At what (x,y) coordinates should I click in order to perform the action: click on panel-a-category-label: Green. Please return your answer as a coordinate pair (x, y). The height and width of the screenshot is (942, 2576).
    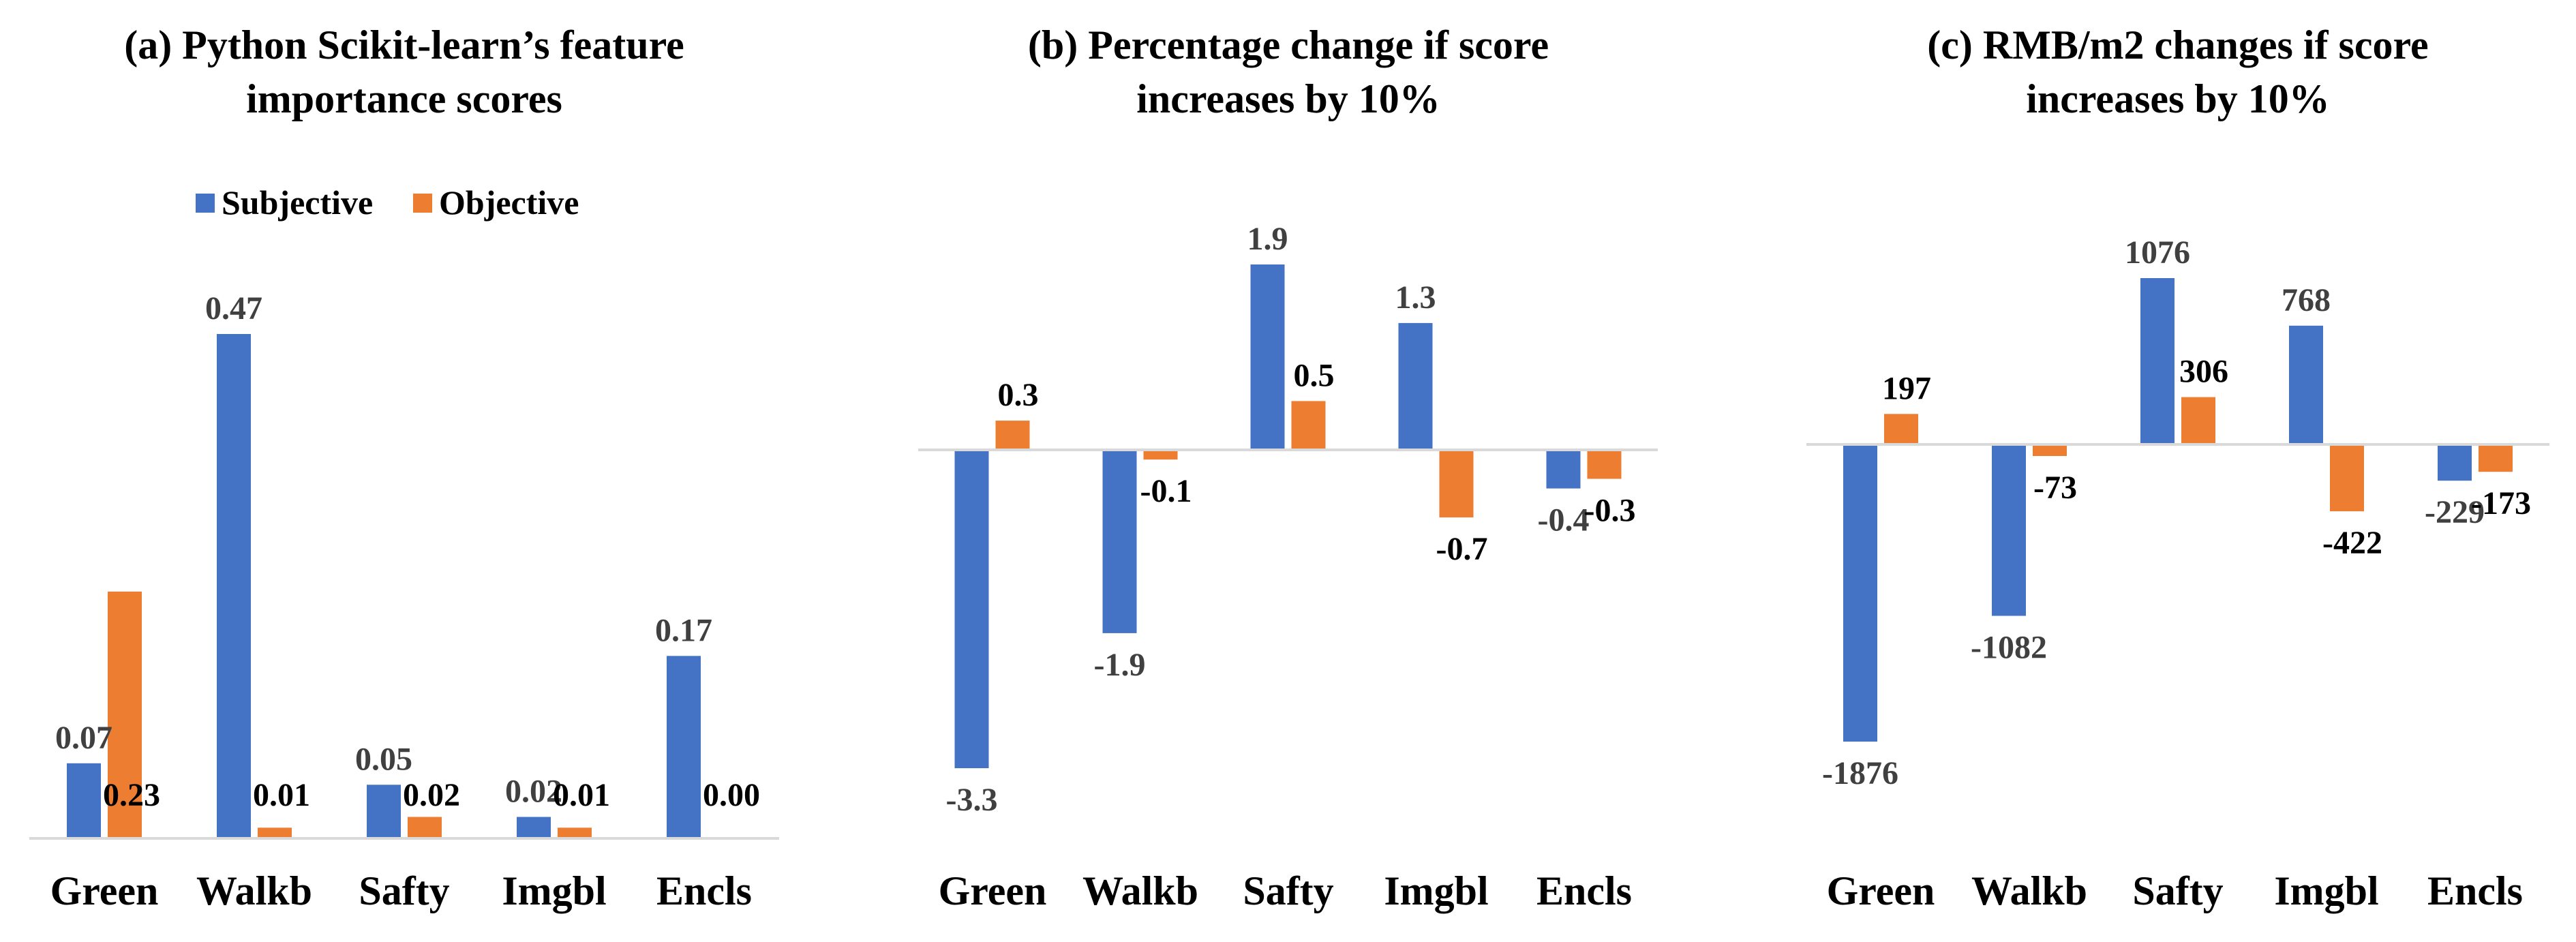
    Looking at the image, I should click on (104, 890).